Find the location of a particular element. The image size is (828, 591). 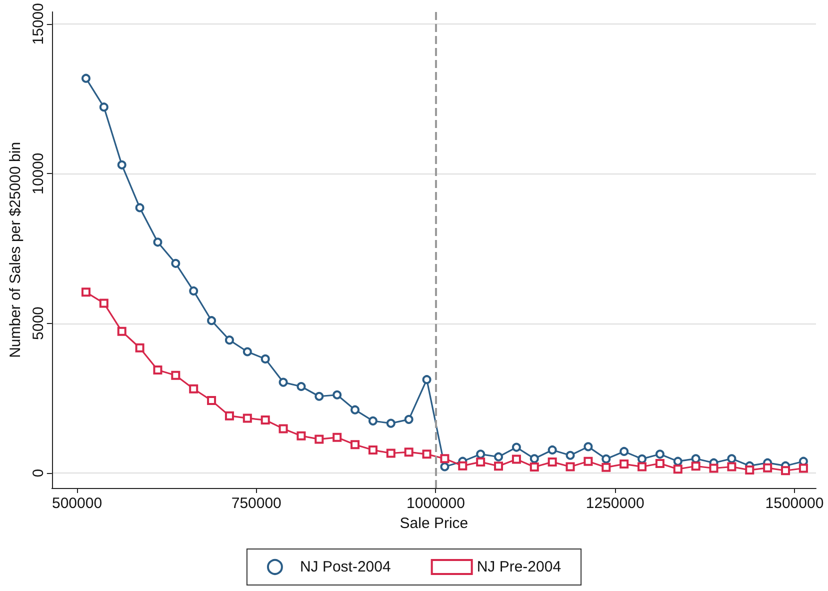

y-axis-title: Number of Sales per $25000 bin is located at coordinates (15, 250).